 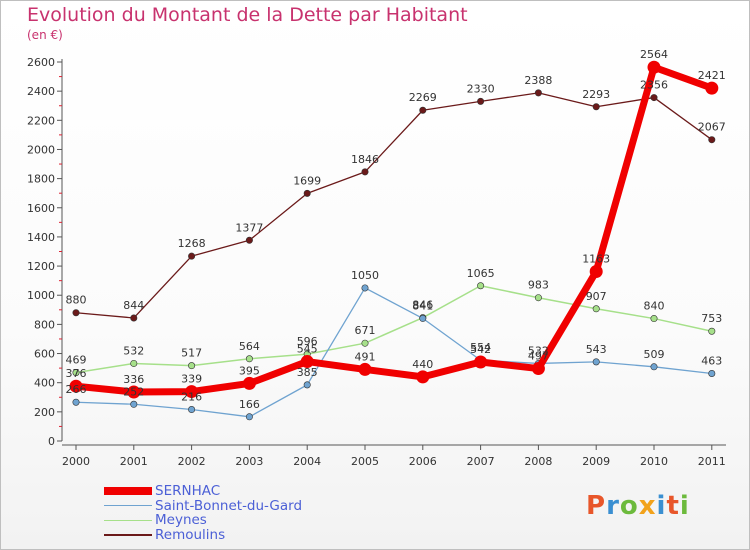 I want to click on data-label-remoulins: 2356, so click(x=654, y=85).